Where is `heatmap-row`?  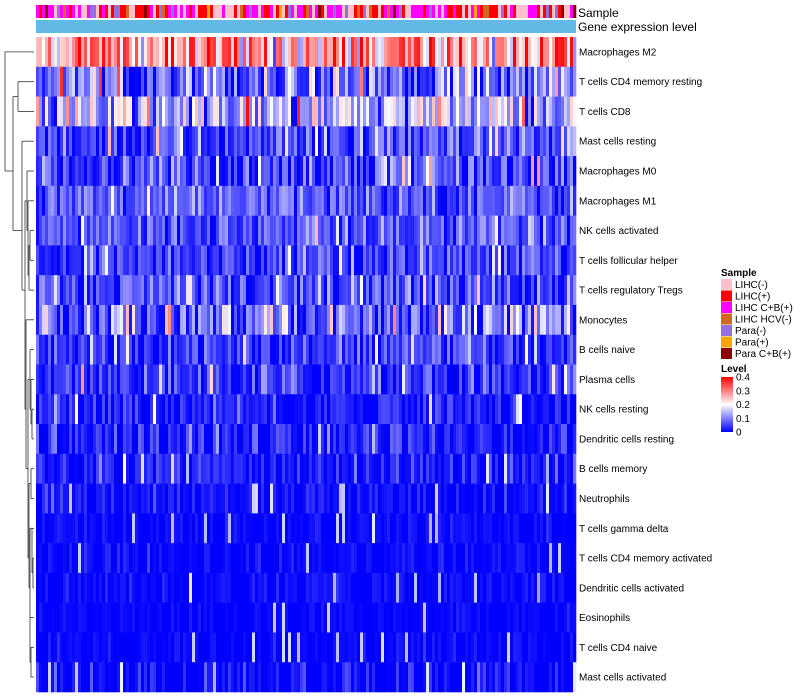
heatmap-row is located at coordinates (306, 439).